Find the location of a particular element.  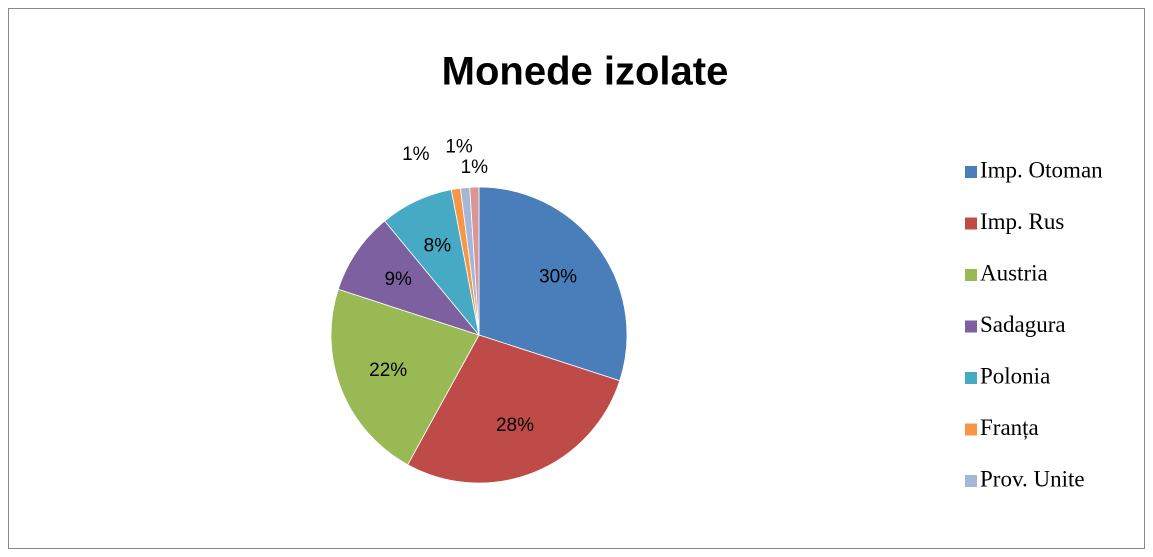

data-label: 30% is located at coordinates (558, 277).